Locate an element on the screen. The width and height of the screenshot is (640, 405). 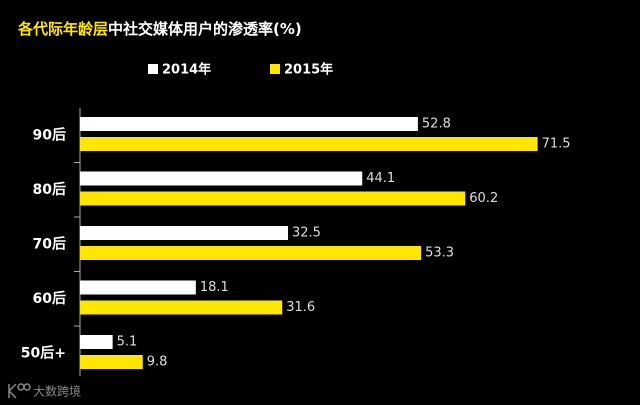
value-label: 9.8 is located at coordinates (157, 362).